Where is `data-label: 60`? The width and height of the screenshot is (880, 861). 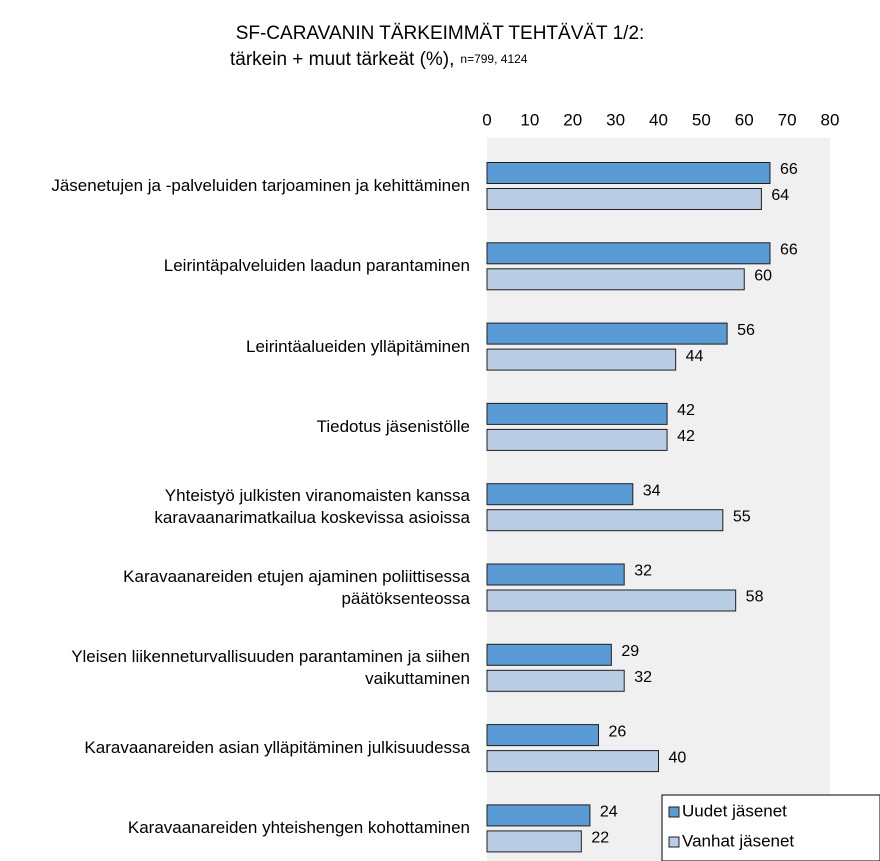 data-label: 60 is located at coordinates (763, 276).